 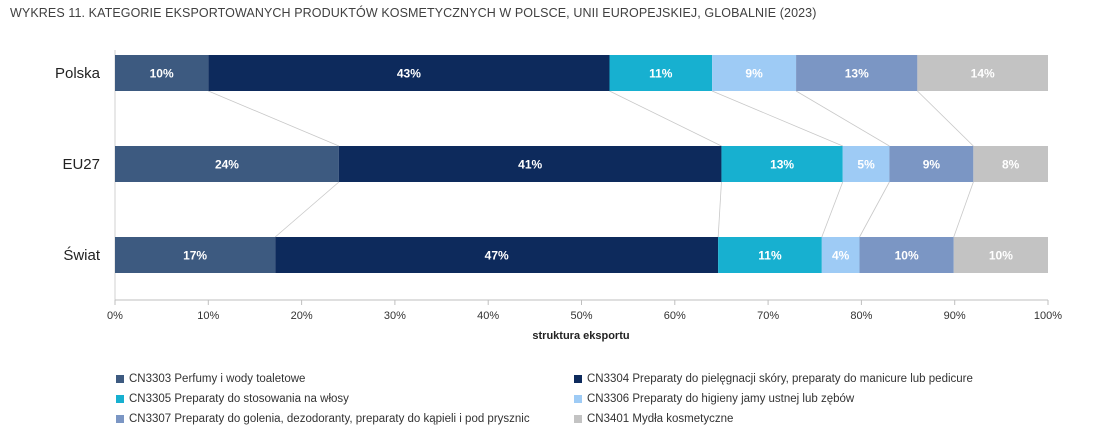 I want to click on x-axis-title: struktura eksportu, so click(x=580, y=336).